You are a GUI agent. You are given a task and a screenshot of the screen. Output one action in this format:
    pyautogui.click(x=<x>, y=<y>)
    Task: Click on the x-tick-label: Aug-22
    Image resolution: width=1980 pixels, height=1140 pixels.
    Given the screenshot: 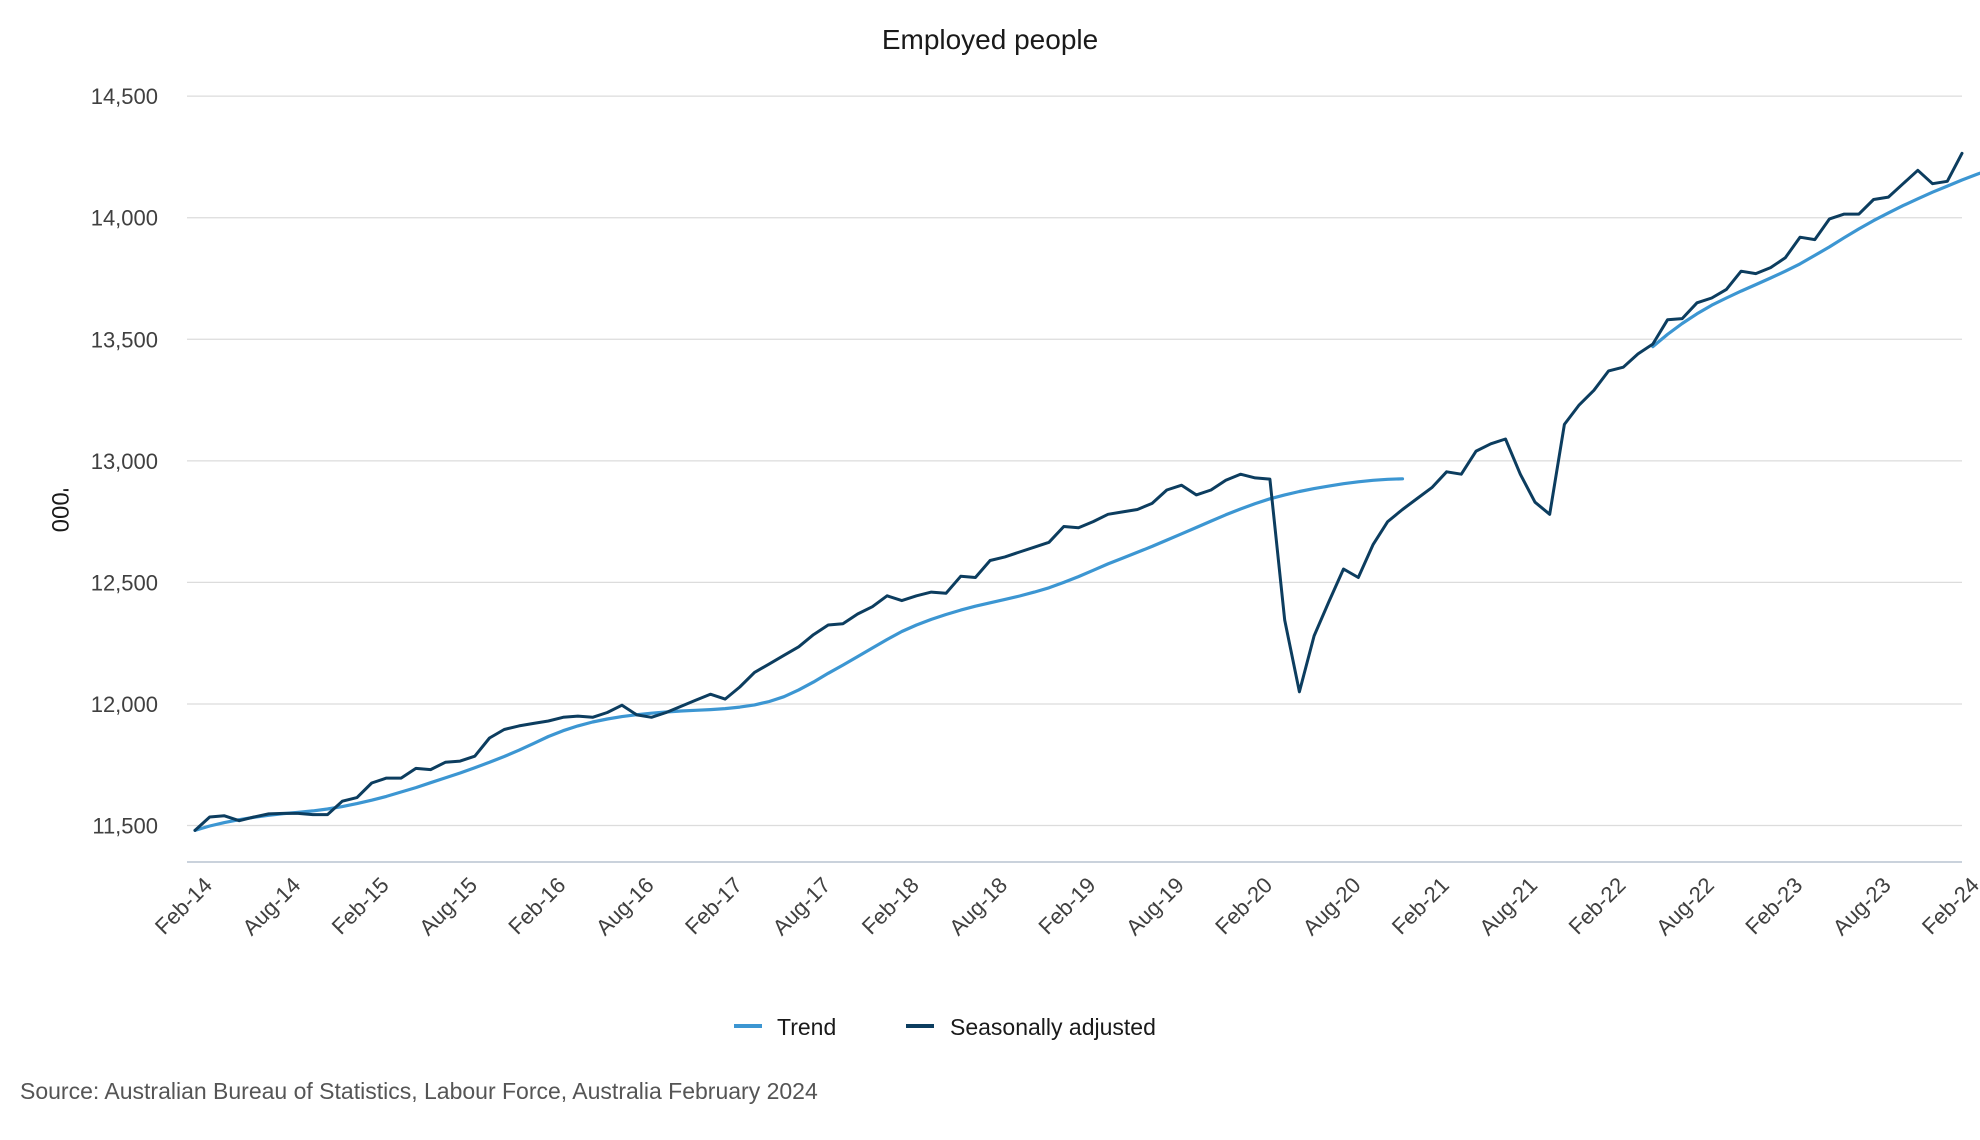 What is the action you would take?
    pyautogui.click(x=1685, y=906)
    